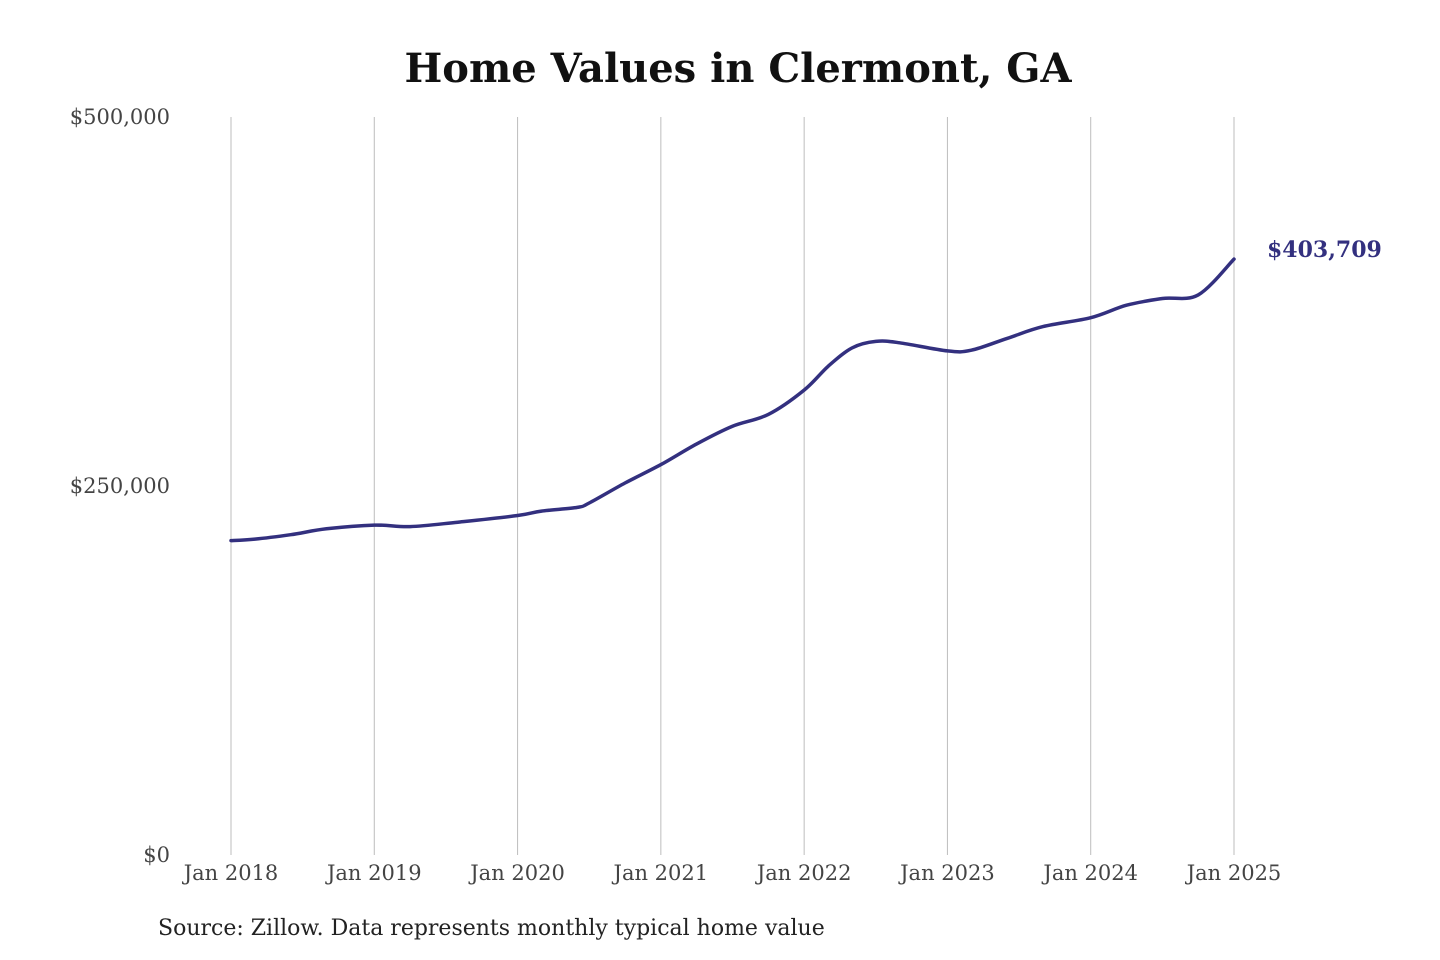 The image size is (1440, 960). I want to click on x-tick-label: Jan 2021, so click(660, 873).